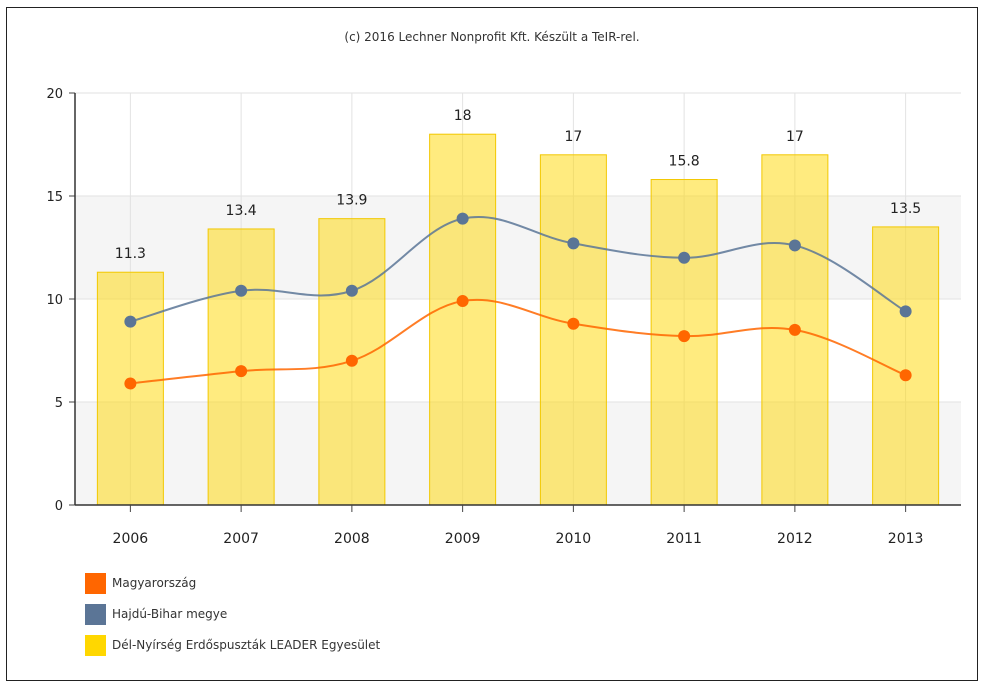 Image resolution: width=984 pixels, height=687 pixels. I want to click on point-0-2006, so click(130, 383).